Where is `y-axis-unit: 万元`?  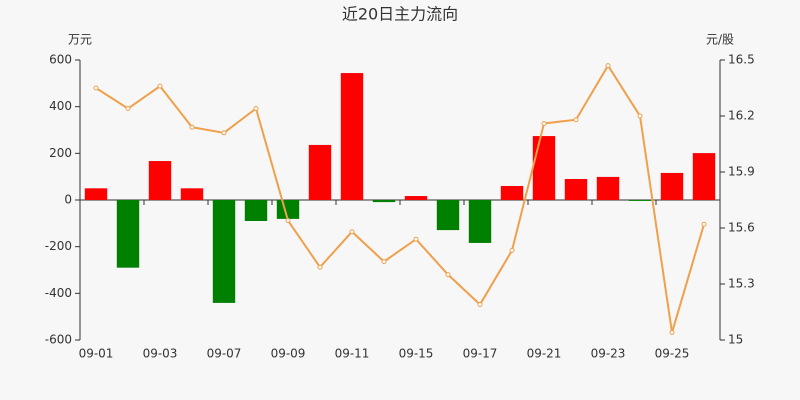
y-axis-unit: 万元 is located at coordinates (80, 40).